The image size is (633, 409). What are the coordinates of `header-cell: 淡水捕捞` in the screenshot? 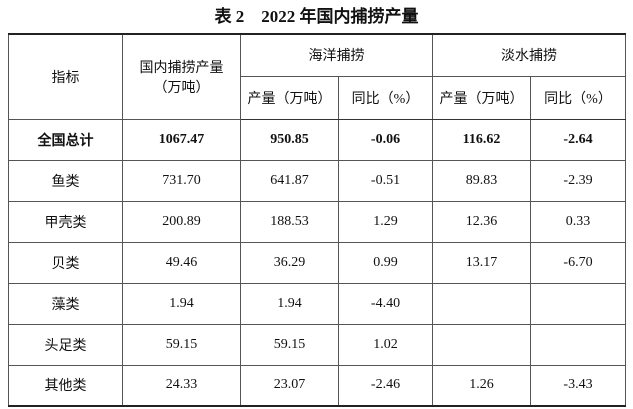 It's located at (529, 55).